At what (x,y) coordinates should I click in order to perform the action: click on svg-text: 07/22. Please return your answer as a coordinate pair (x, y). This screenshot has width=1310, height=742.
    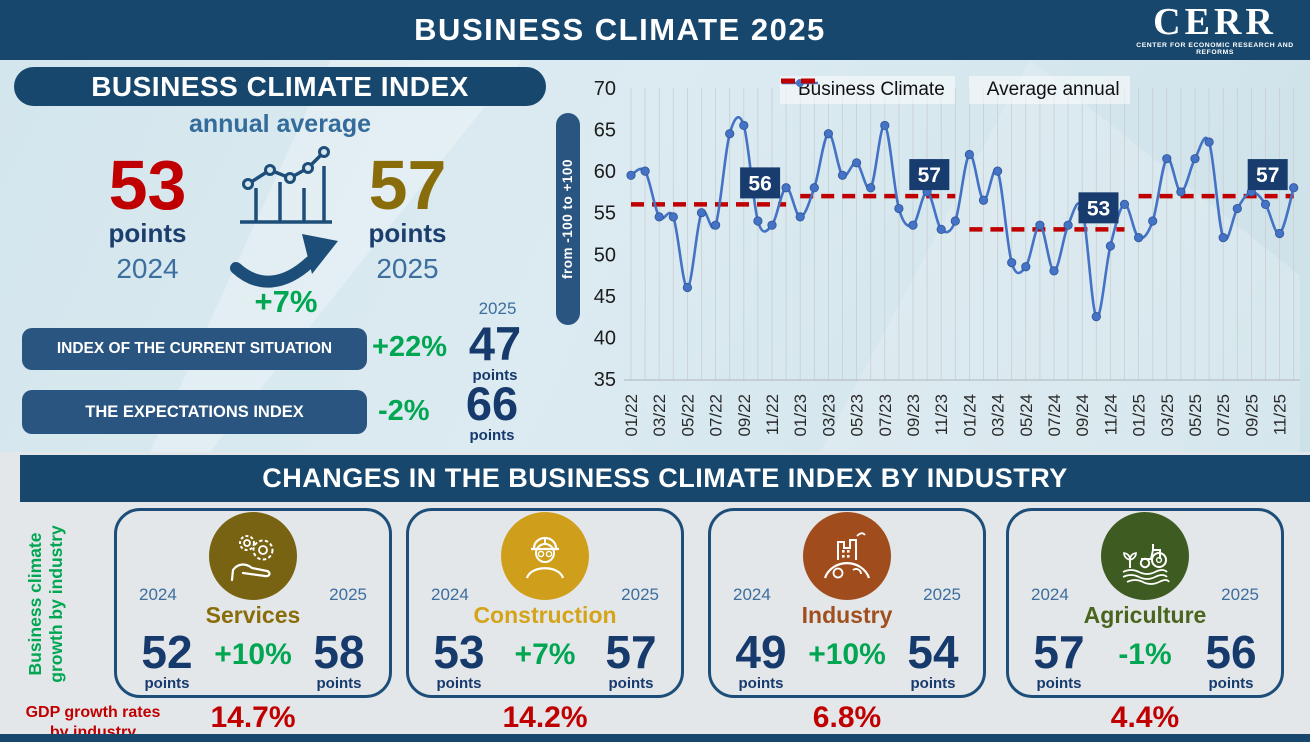
    Looking at the image, I should click on (716, 415).